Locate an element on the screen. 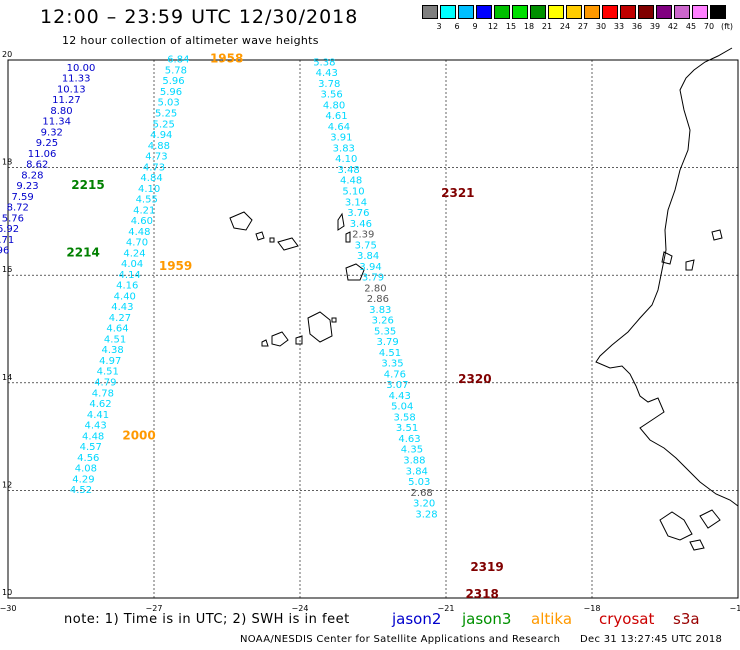 The height and width of the screenshot is (650, 740). pass-time-label: 2214 is located at coordinates (82, 252).